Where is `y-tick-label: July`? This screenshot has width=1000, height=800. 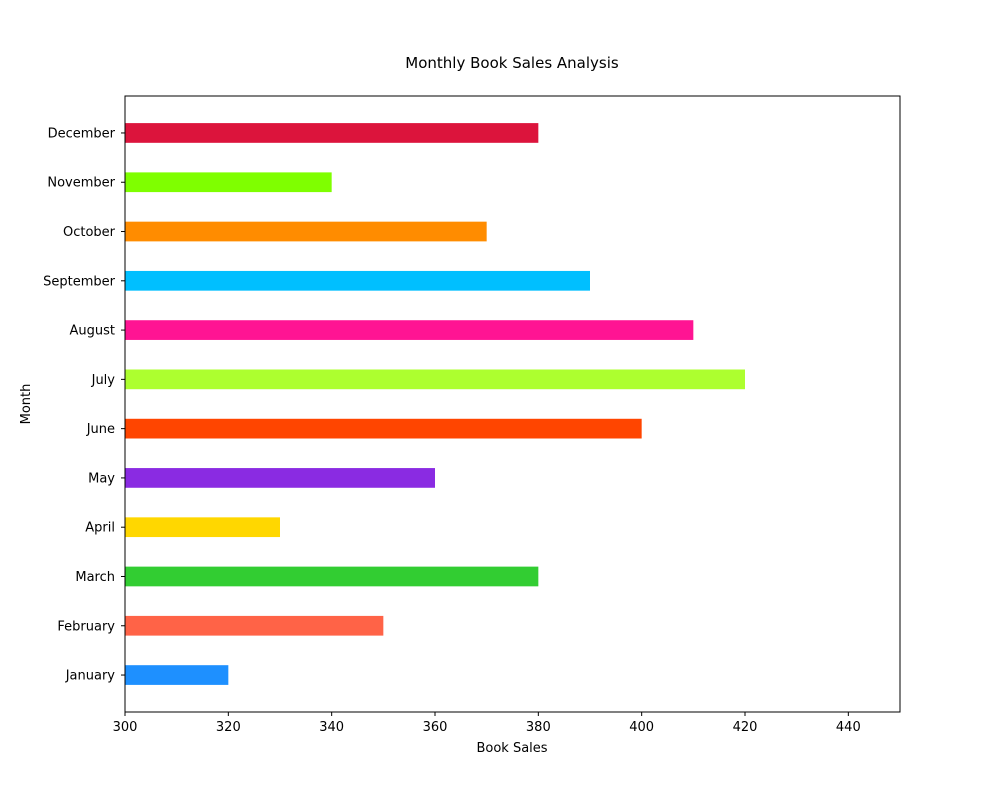
y-tick-label: July is located at coordinates (103, 380).